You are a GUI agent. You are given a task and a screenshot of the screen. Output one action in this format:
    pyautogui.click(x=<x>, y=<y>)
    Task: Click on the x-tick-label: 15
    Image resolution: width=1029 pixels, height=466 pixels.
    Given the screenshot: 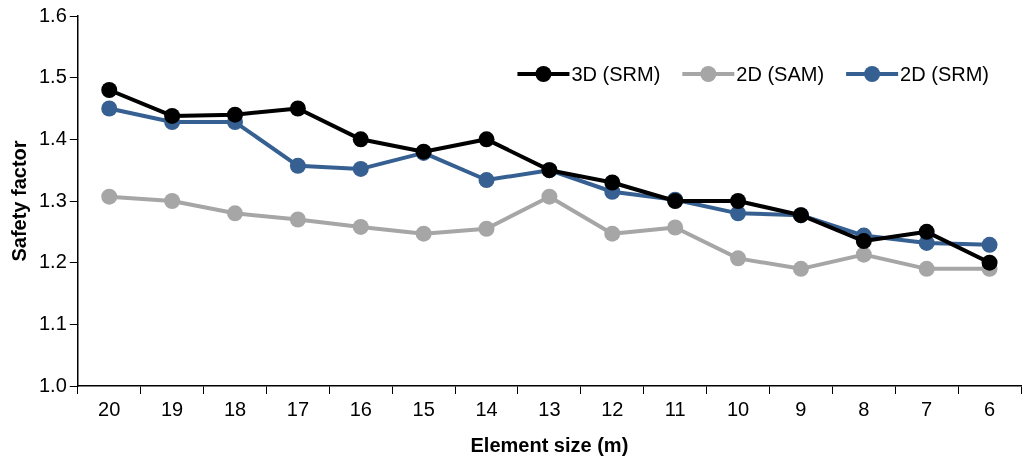 What is the action you would take?
    pyautogui.click(x=423, y=408)
    